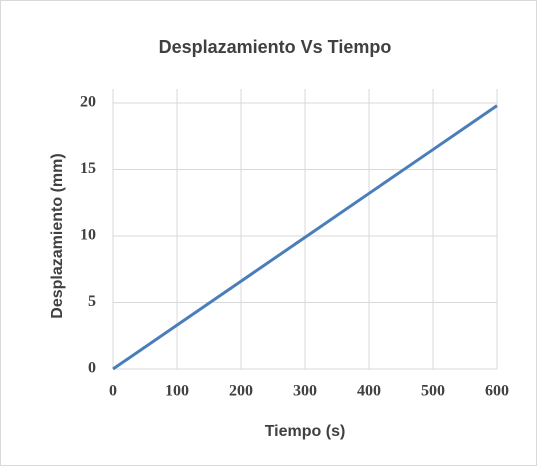 This screenshot has height=466, width=537. Describe the element at coordinates (275, 47) in the screenshot. I see `chart-title: Desplazamiento Vs Tiempo` at that location.